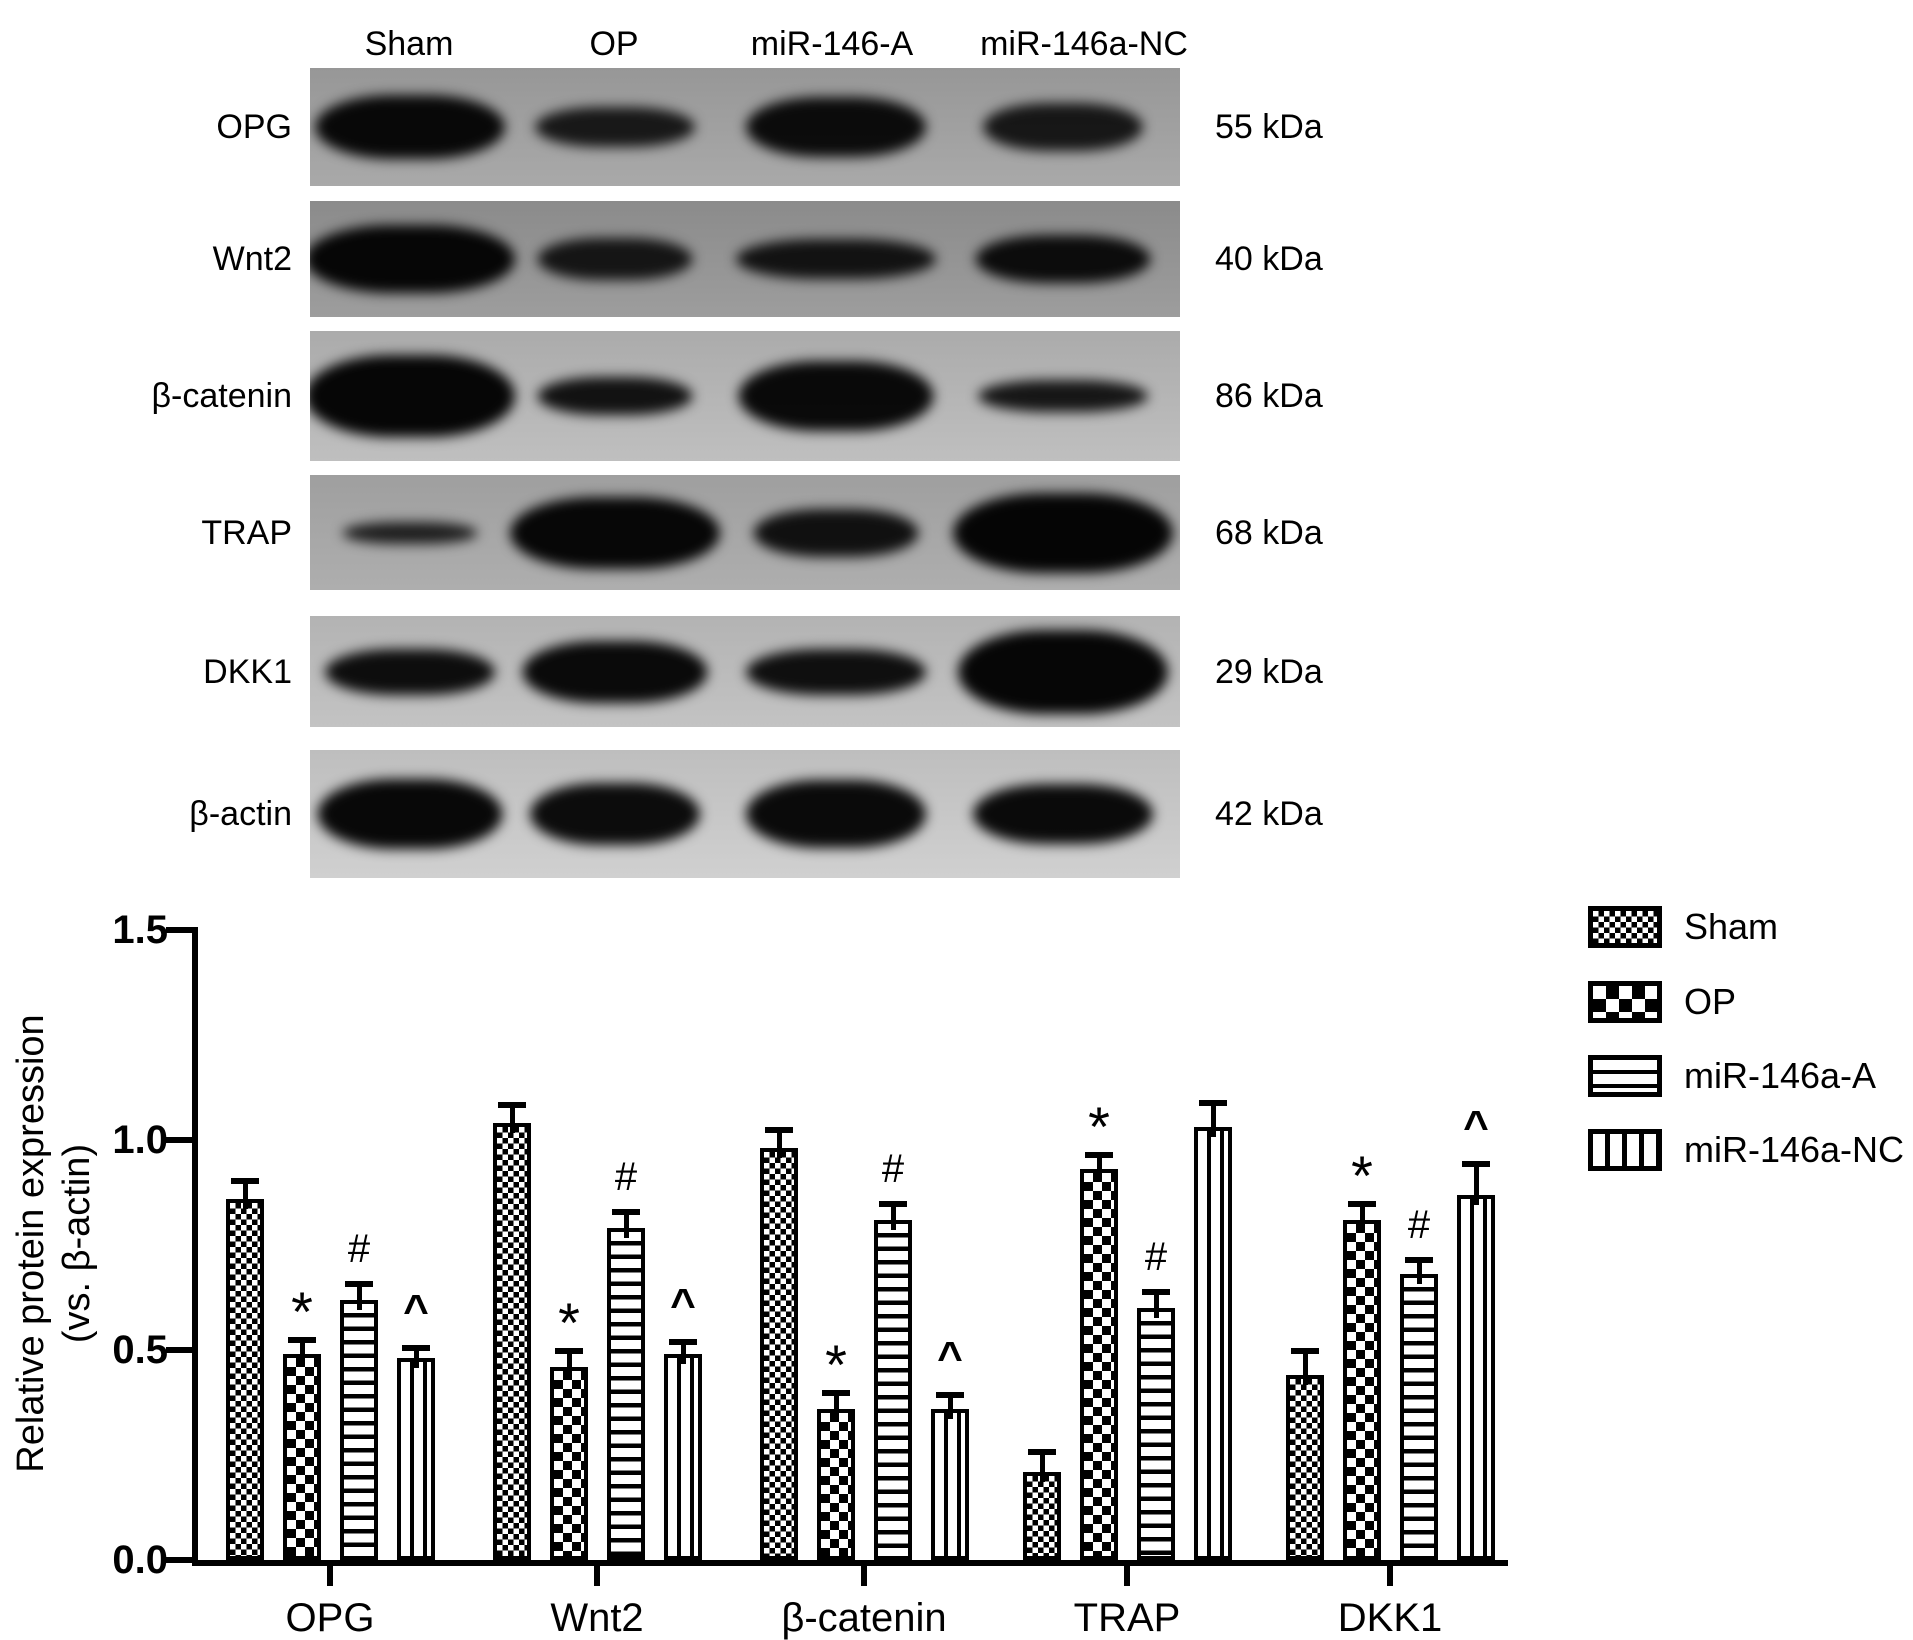 Image resolution: width=1913 pixels, height=1640 pixels. I want to click on blot-molecular-weight-dkk1: 29 kDa, so click(1269, 671).